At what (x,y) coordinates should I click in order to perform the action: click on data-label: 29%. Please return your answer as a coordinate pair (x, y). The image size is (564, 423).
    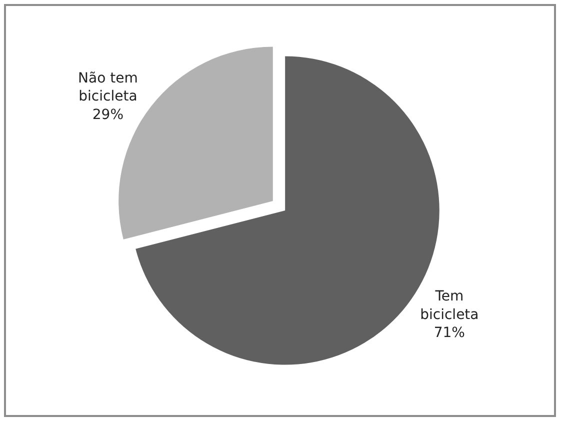
    Looking at the image, I should click on (108, 114).